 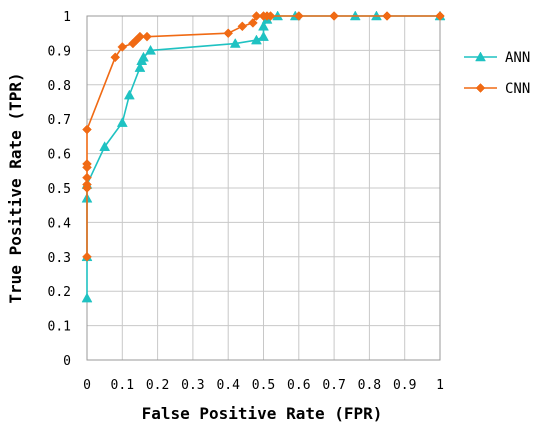 I want to click on x-tick-label: 0.6, so click(x=298, y=385).